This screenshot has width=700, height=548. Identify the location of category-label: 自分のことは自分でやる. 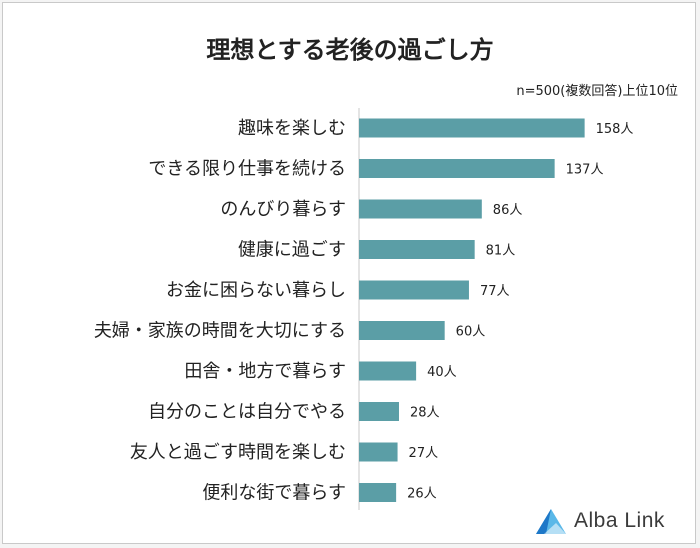
(247, 412).